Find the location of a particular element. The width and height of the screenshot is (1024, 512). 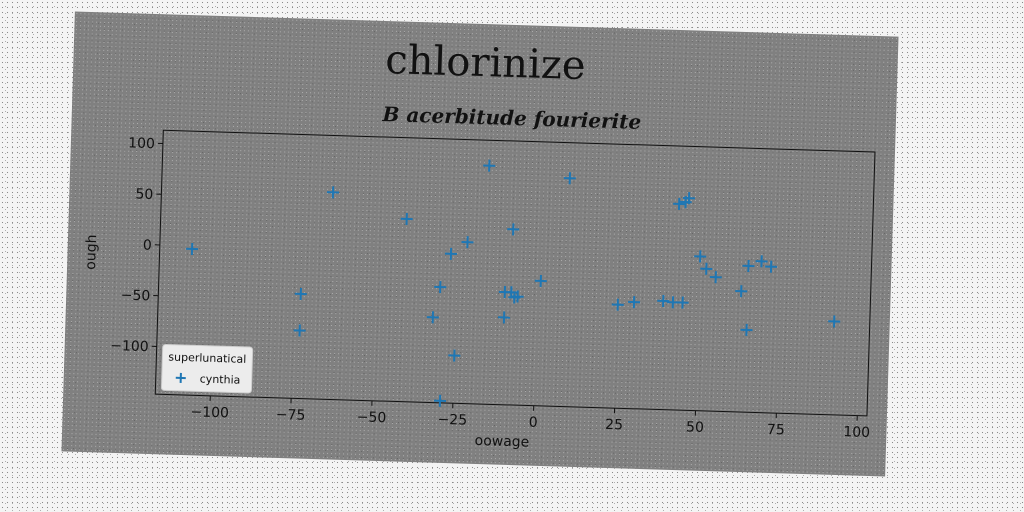

legend-marker-icon is located at coordinates (180, 377).